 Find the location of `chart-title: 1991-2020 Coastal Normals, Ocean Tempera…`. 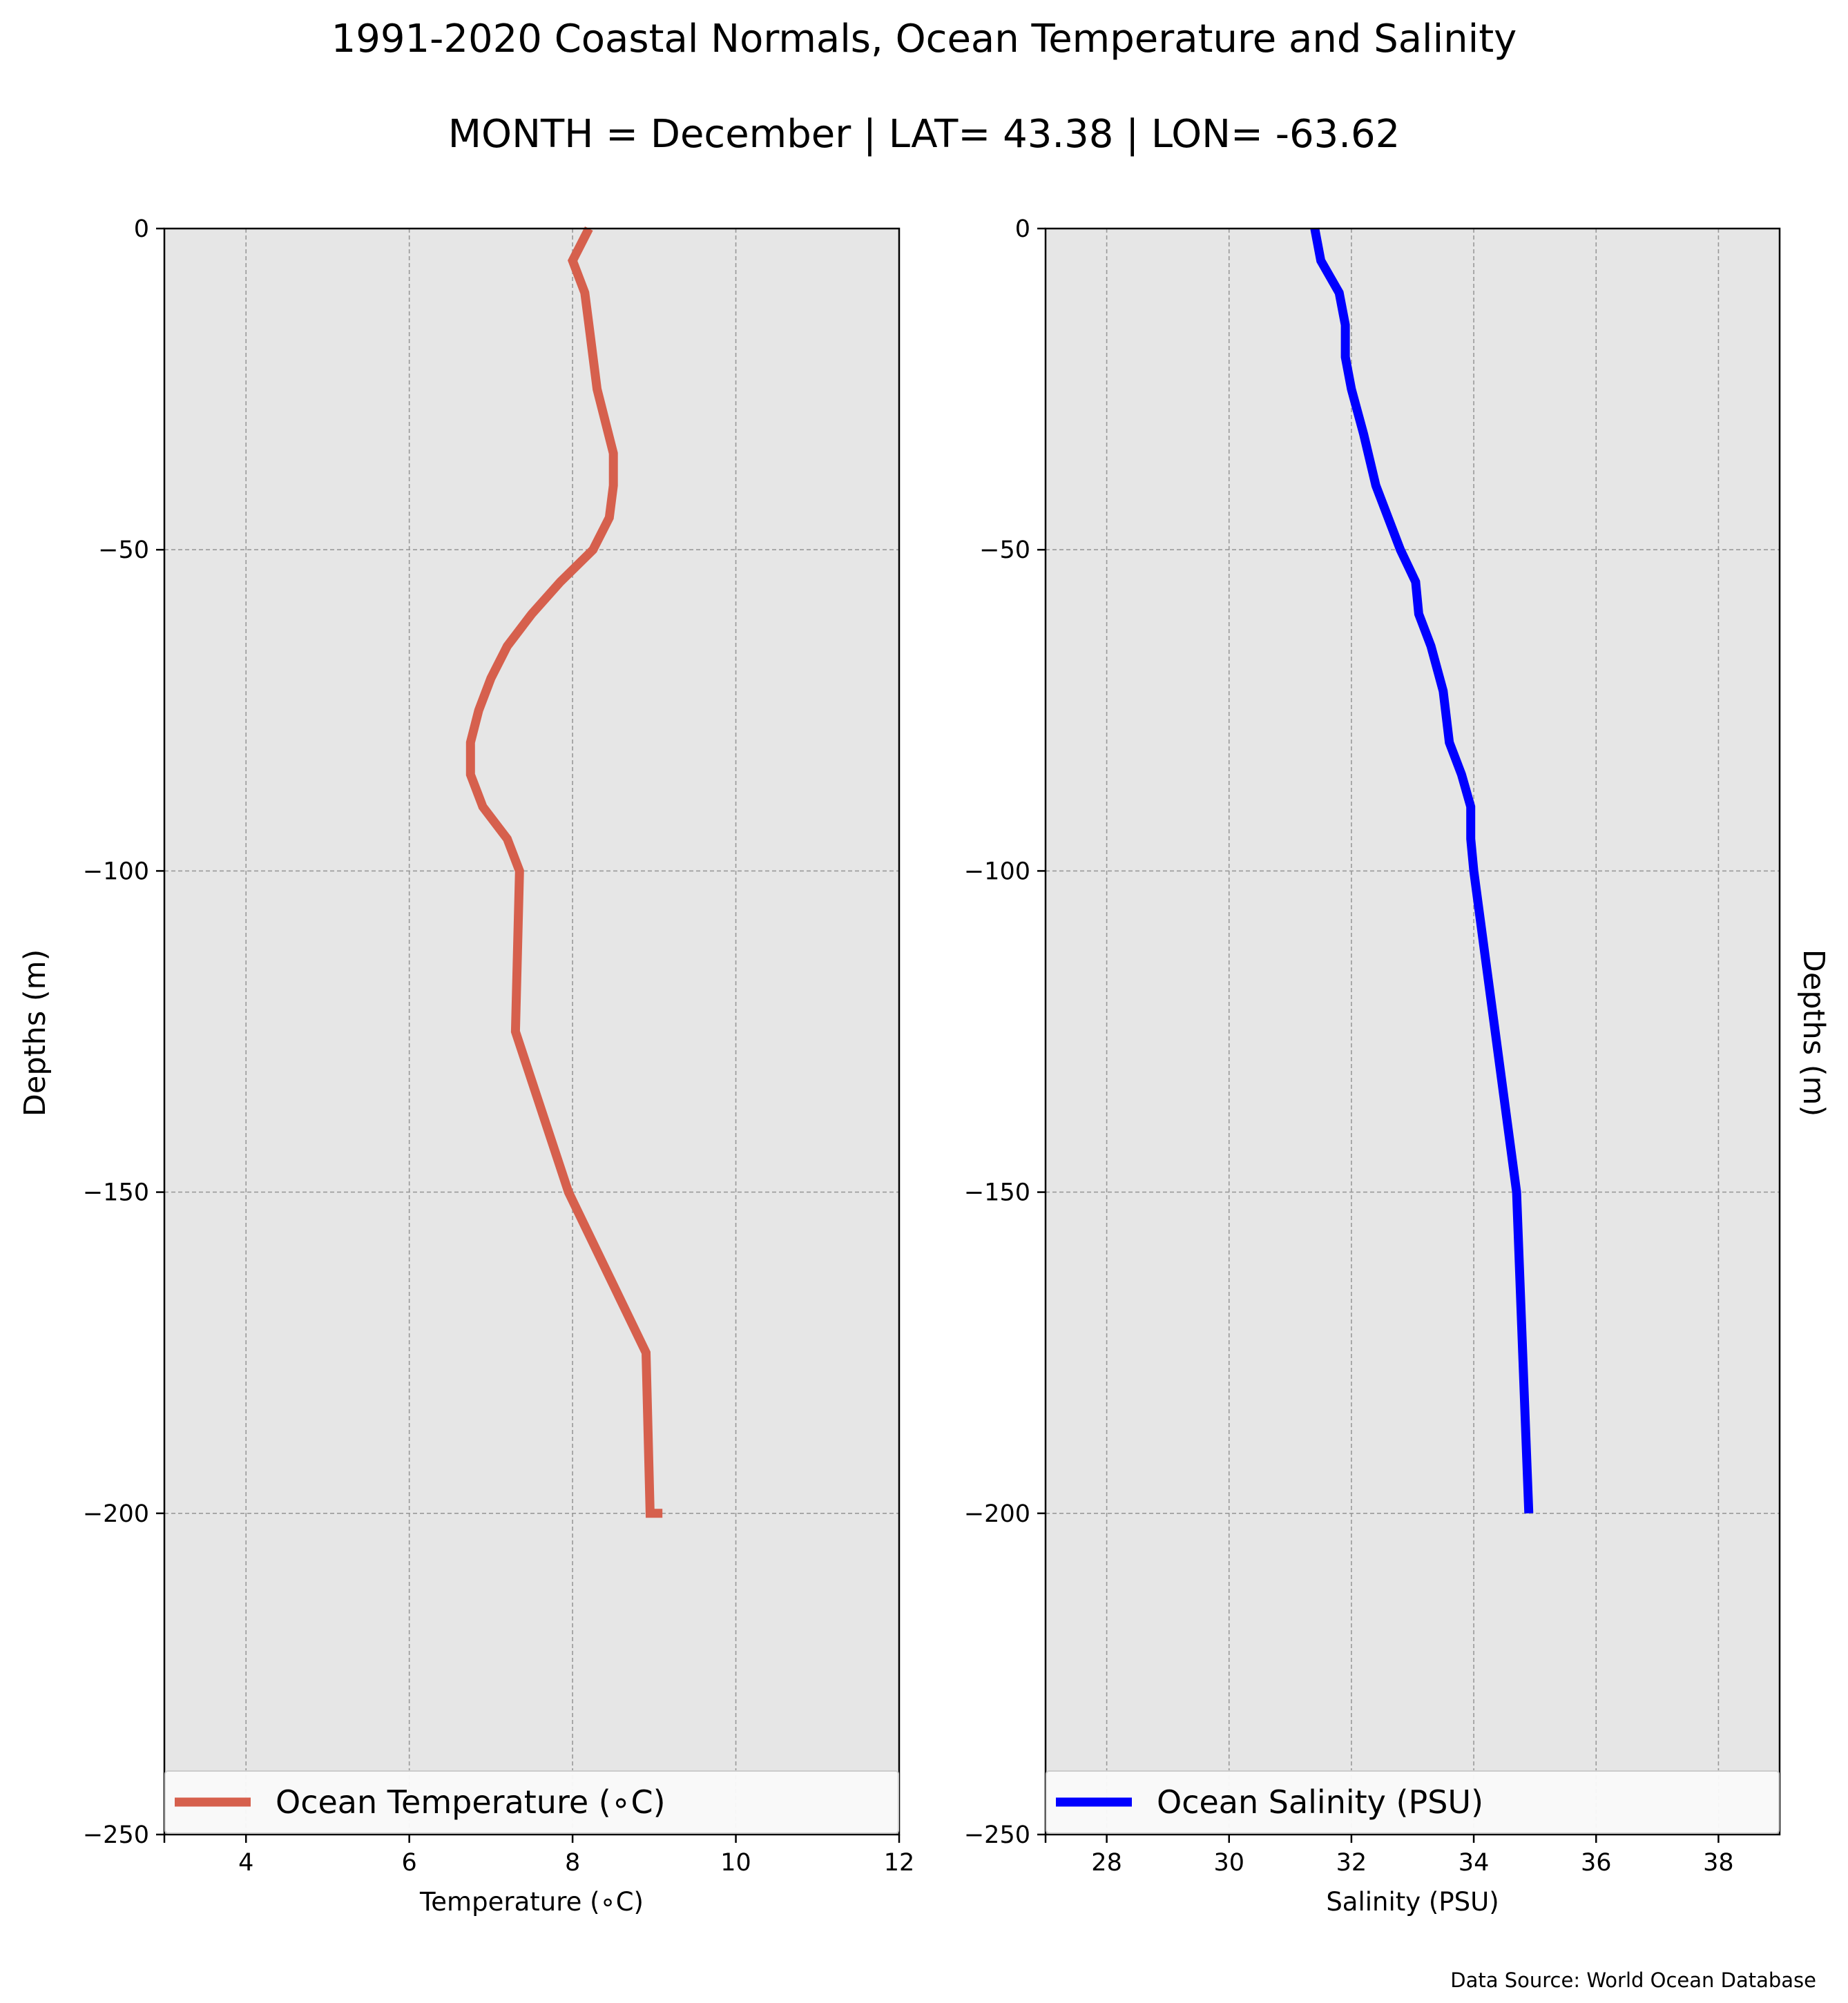

chart-title: 1991-2020 Coastal Normals, Ocean Tempera… is located at coordinates (924, 39).